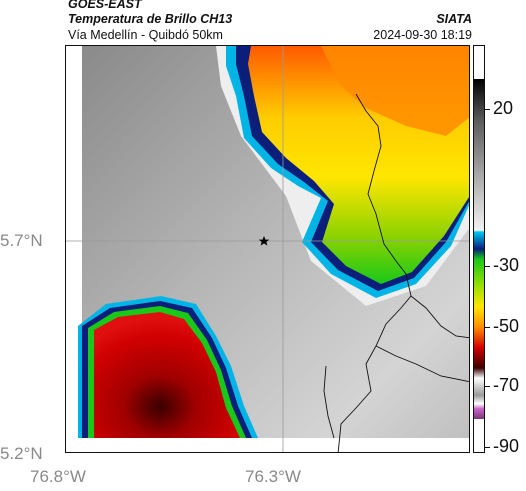 The image size is (526, 491). Describe the element at coordinates (264, 241) in the screenshot. I see `star-icon` at that location.